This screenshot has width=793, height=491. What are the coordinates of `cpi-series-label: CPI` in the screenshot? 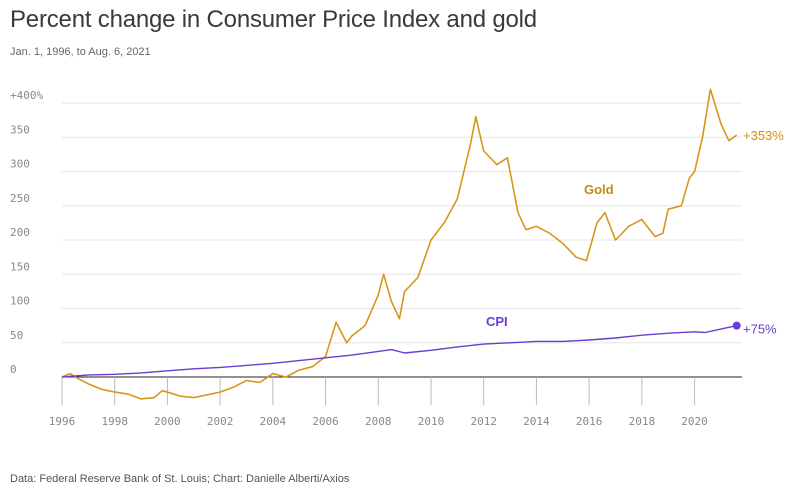 It's located at (497, 321).